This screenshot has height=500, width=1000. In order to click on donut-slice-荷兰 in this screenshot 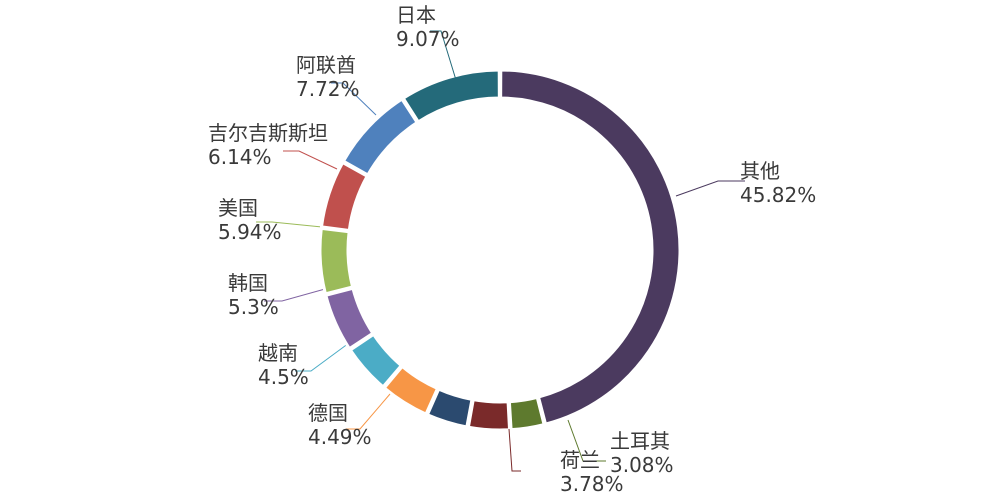, I will do `click(489, 414)`.